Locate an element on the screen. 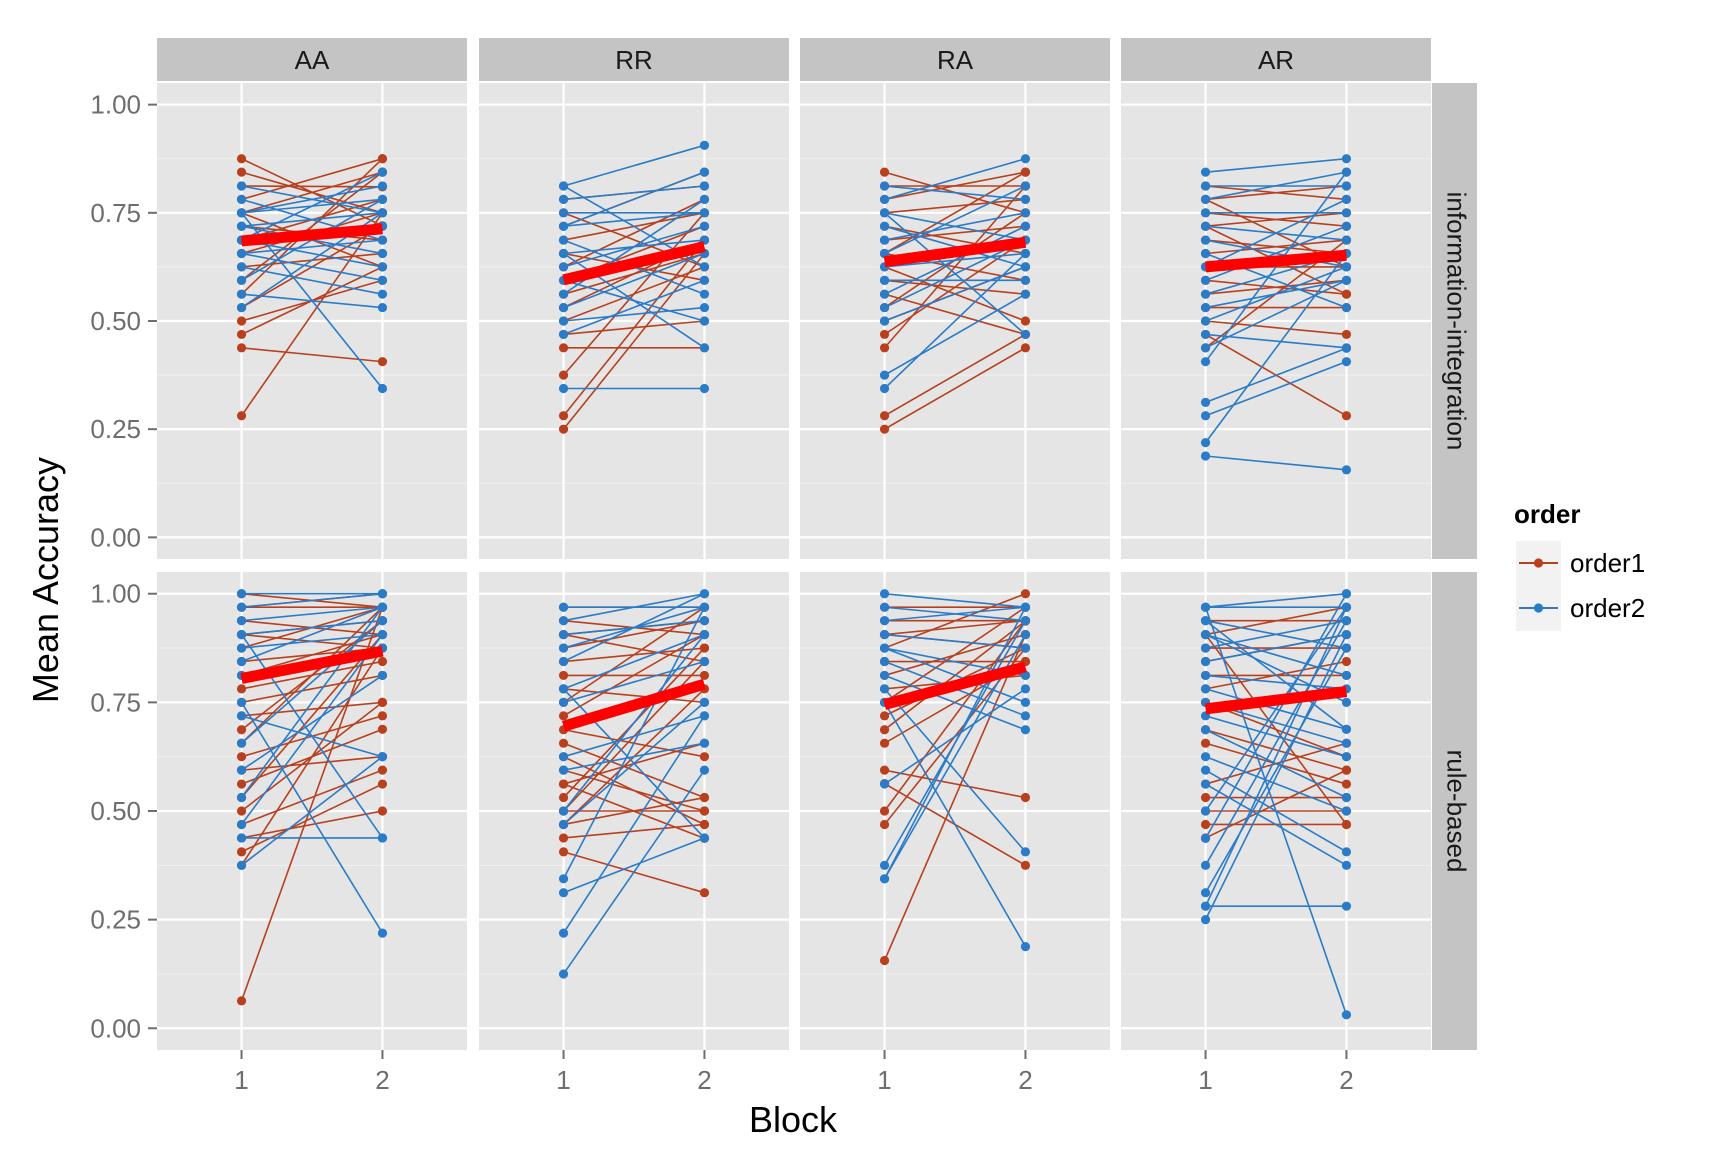 Image resolution: width=1728 pixels, height=1152 pixels. strip-row-rule-based is located at coordinates (1454, 811).